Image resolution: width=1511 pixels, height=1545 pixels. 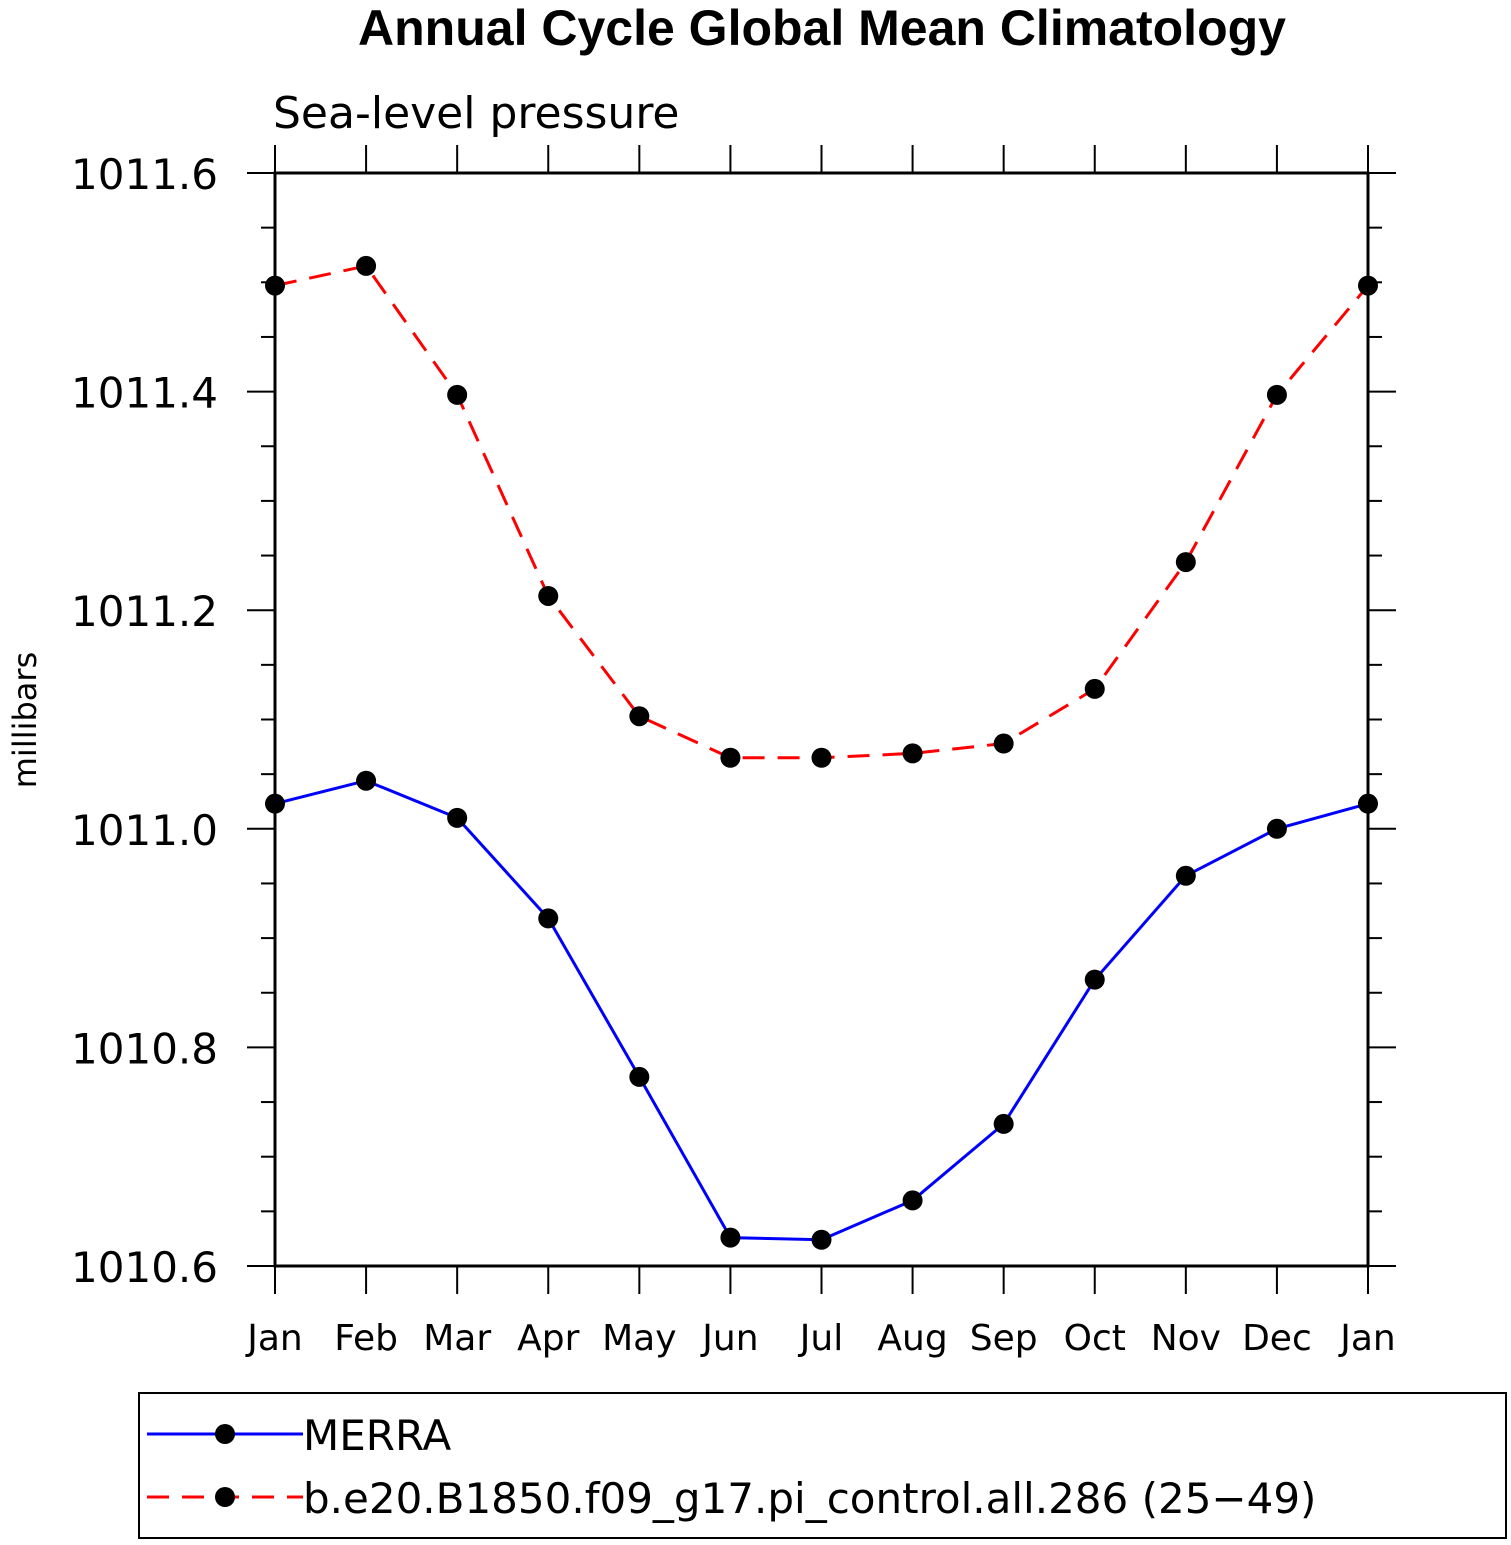 I want to click on y-tick-label: 1011.4, so click(x=144, y=393).